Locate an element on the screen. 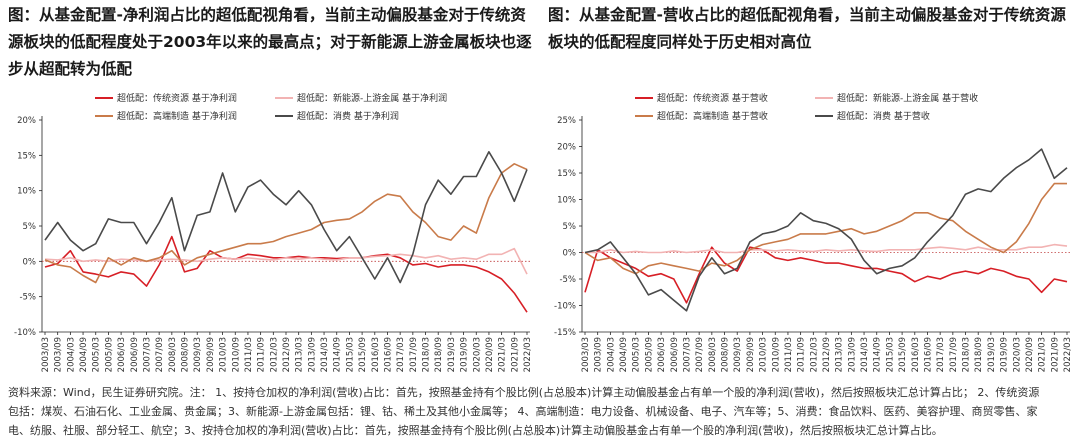 This screenshot has height=442, width=1080. y-tick-label: 0% is located at coordinates (30, 262).